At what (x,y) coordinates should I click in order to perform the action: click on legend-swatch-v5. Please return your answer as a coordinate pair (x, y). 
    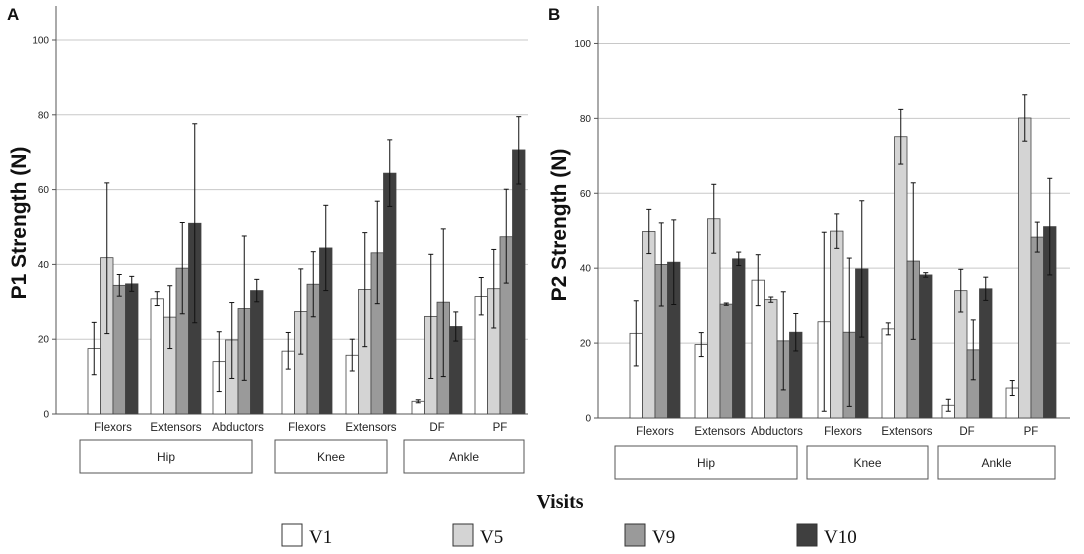
    Looking at the image, I should click on (463, 535).